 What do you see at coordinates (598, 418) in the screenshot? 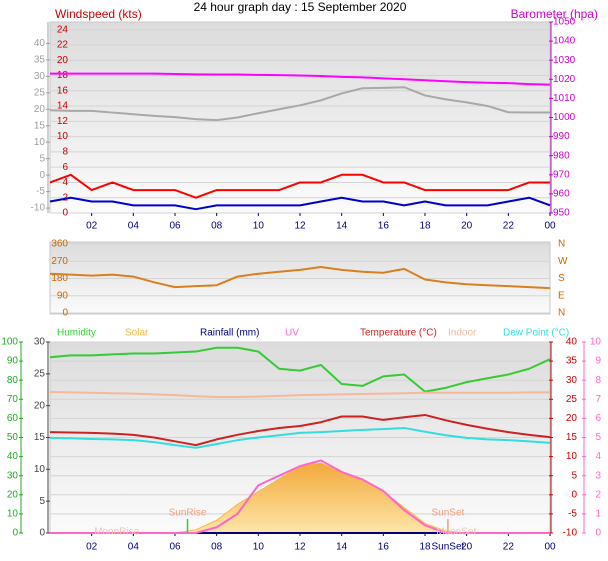
I see `y4-tick-label: 6` at bounding box center [598, 418].